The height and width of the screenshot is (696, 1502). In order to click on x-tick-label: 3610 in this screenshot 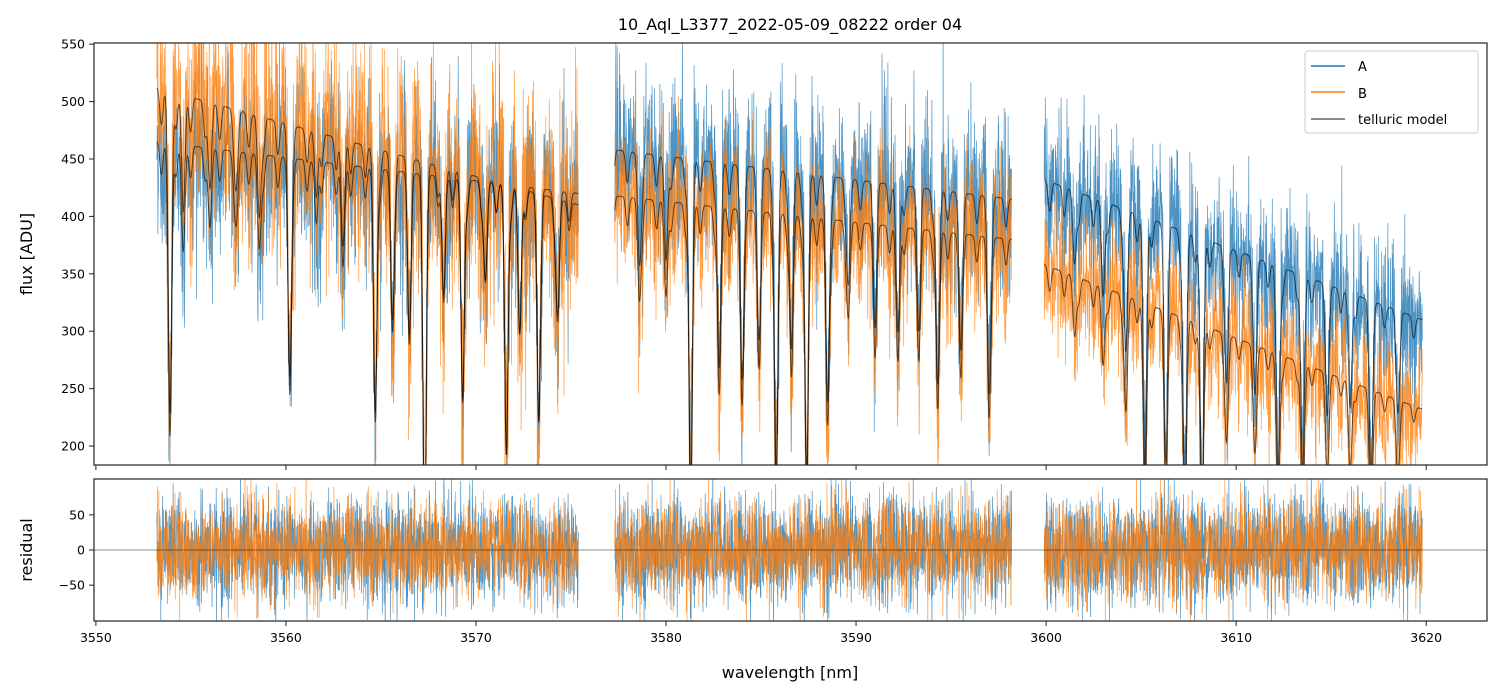, I will do `click(1236, 637)`.